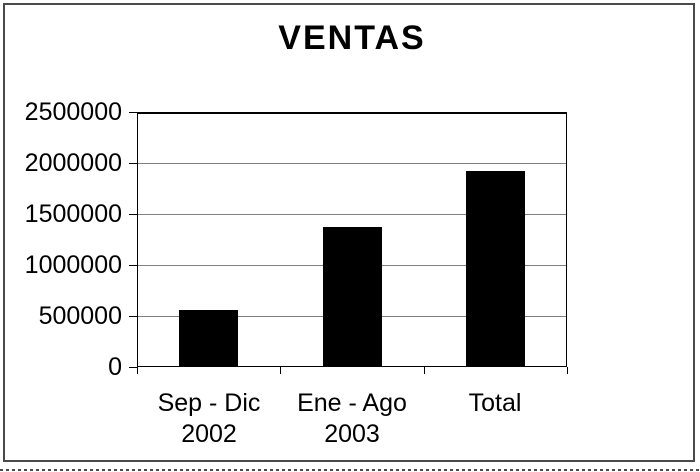  I want to click on x-category-label: Sep - Dic 2002, so click(209, 418).